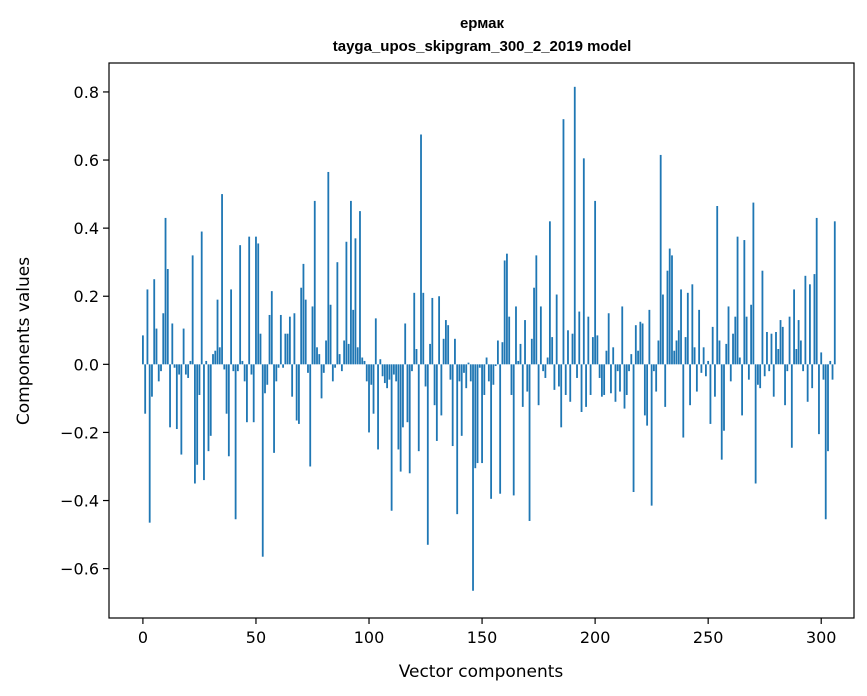 The height and width of the screenshot is (696, 867). Describe the element at coordinates (79, 501) in the screenshot. I see `y-tick-label: −0.4` at that location.